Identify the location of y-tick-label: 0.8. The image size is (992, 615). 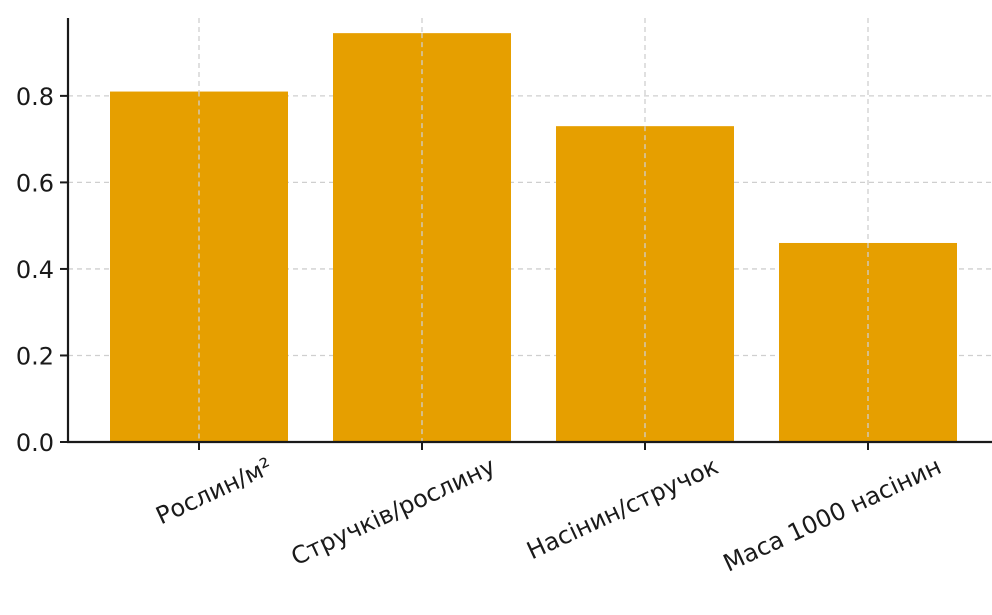
(35, 97).